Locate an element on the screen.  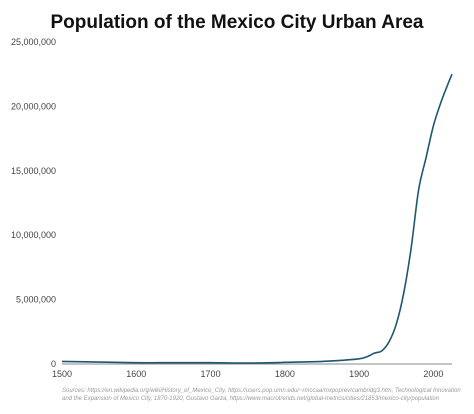
chart-title: Population of the Mexico City Urban Area is located at coordinates (237, 22).